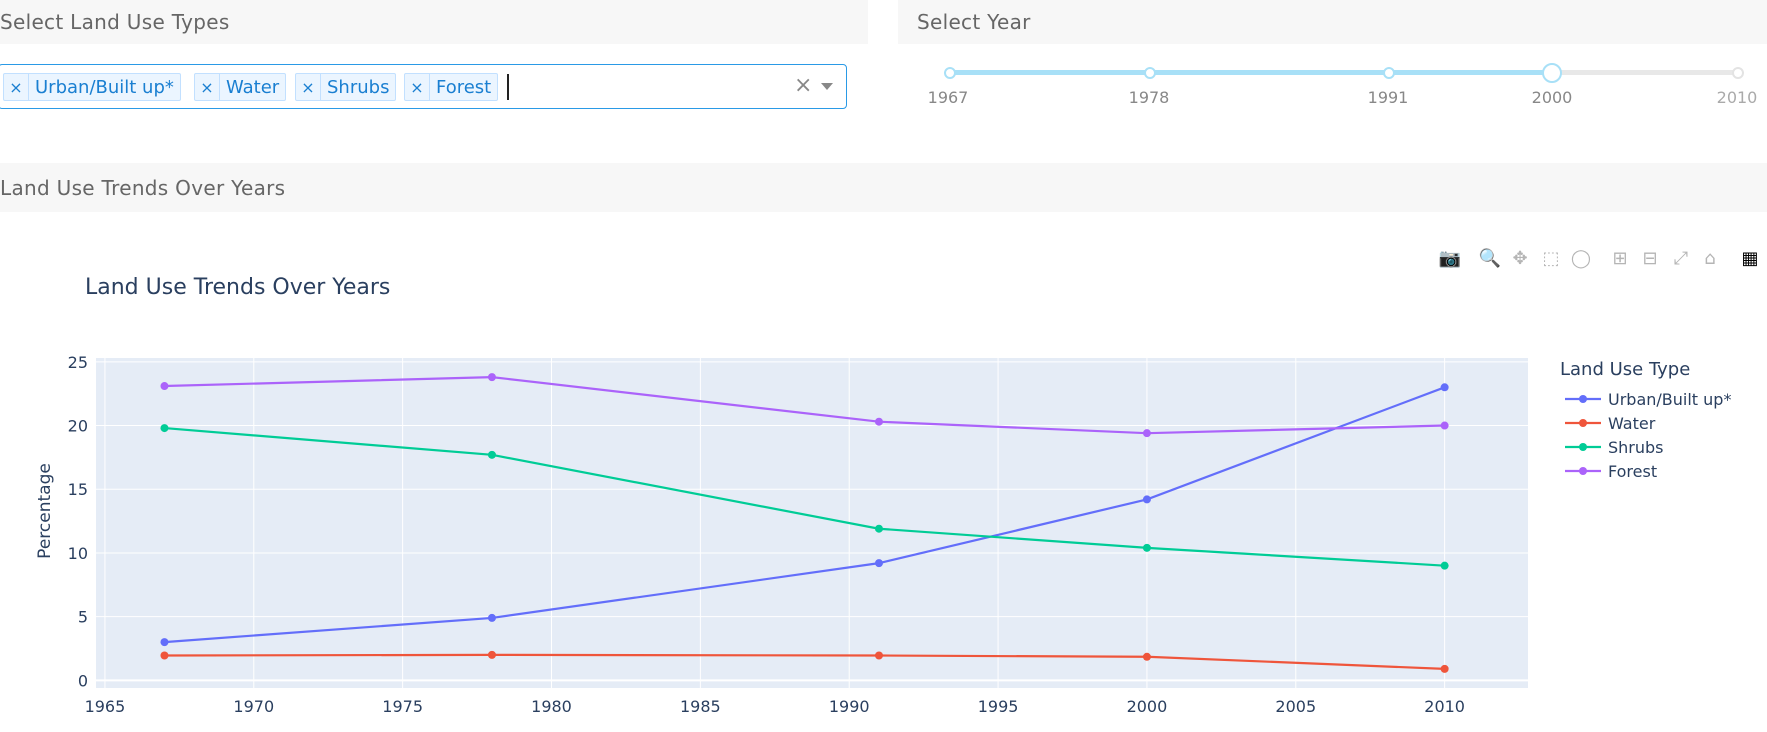  Describe the element at coordinates (1650, 258) in the screenshot. I see `zoom-out-icon: ⊟` at that location.